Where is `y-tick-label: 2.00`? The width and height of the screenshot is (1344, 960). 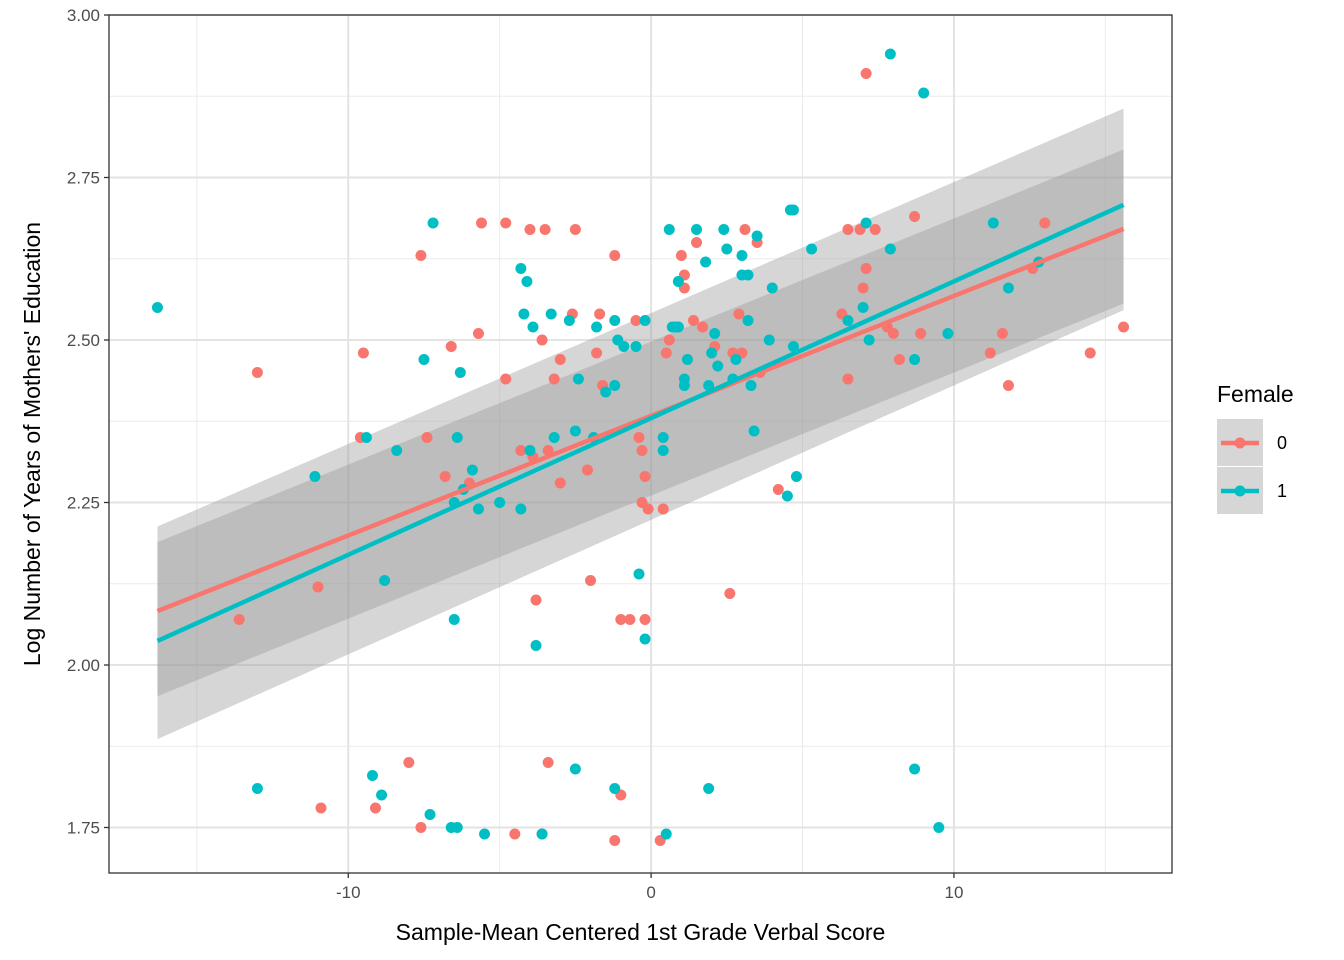
y-tick-label: 2.00 is located at coordinates (83, 665).